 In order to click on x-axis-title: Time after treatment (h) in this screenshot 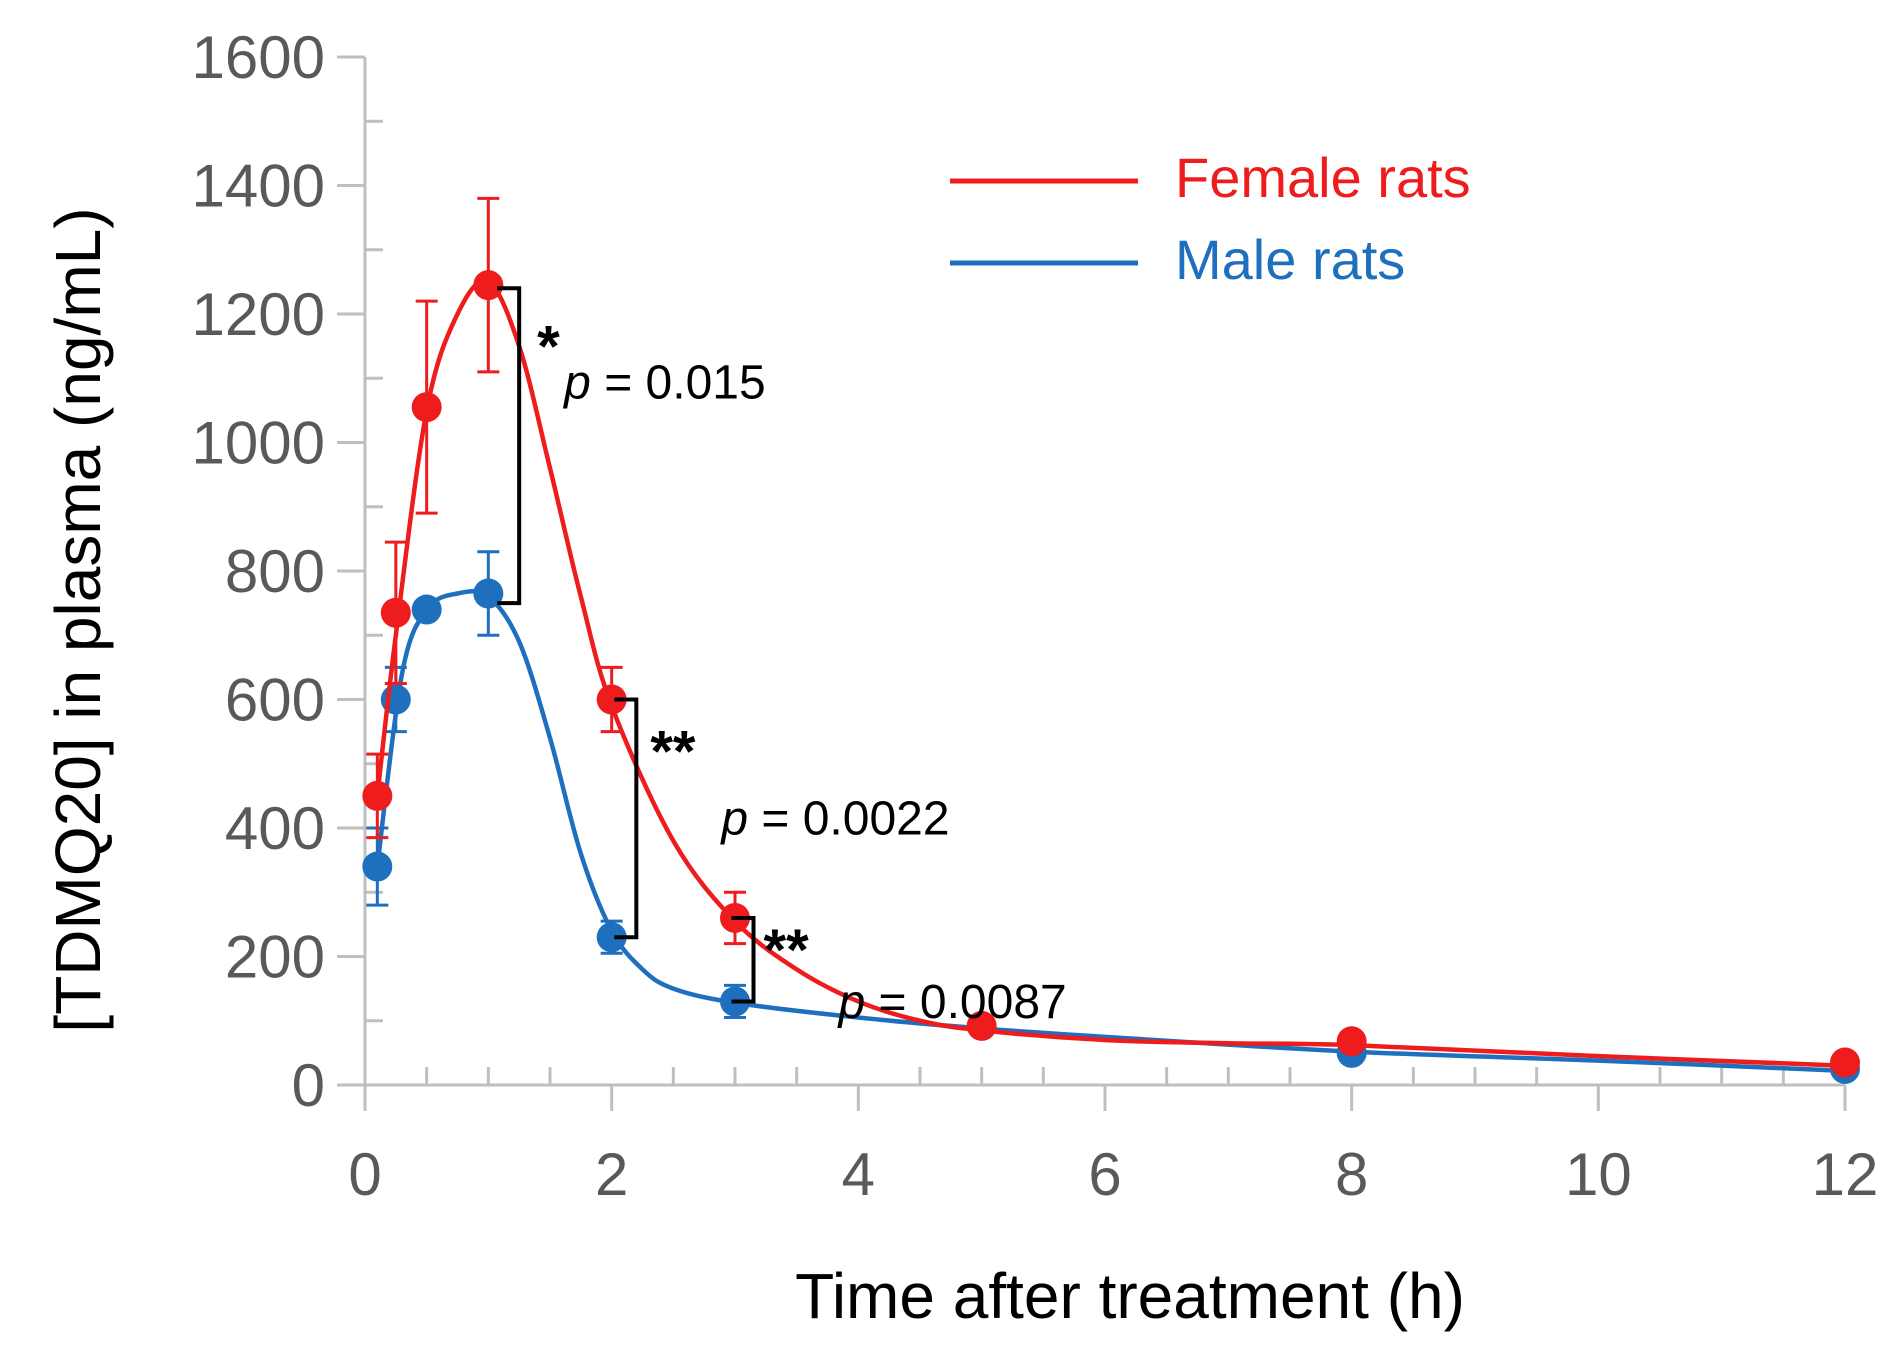, I will do `click(1130, 1296)`.